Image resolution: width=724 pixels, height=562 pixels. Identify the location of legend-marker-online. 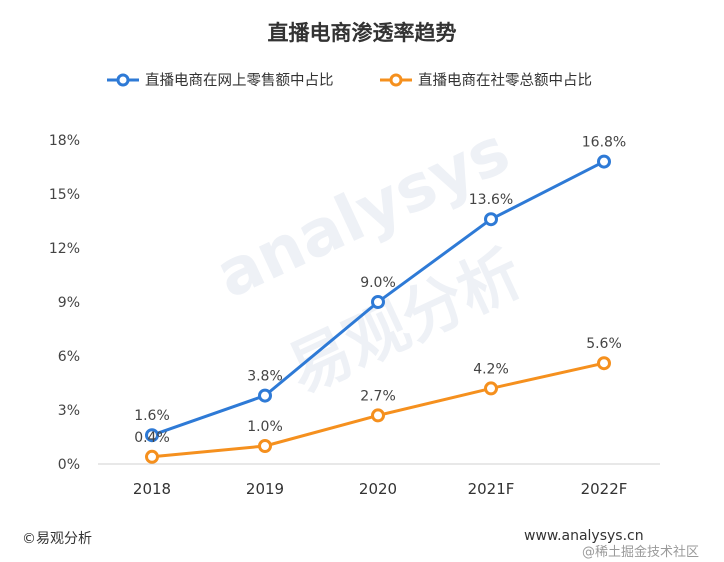
(123, 80).